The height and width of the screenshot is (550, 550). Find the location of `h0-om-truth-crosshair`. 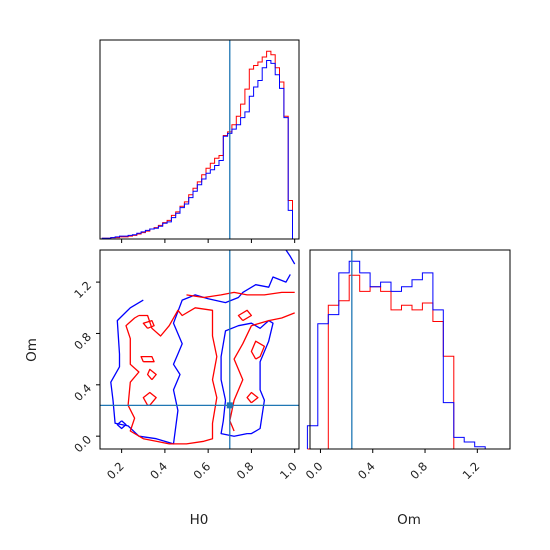

h0-om-truth-crosshair is located at coordinates (199, 349).